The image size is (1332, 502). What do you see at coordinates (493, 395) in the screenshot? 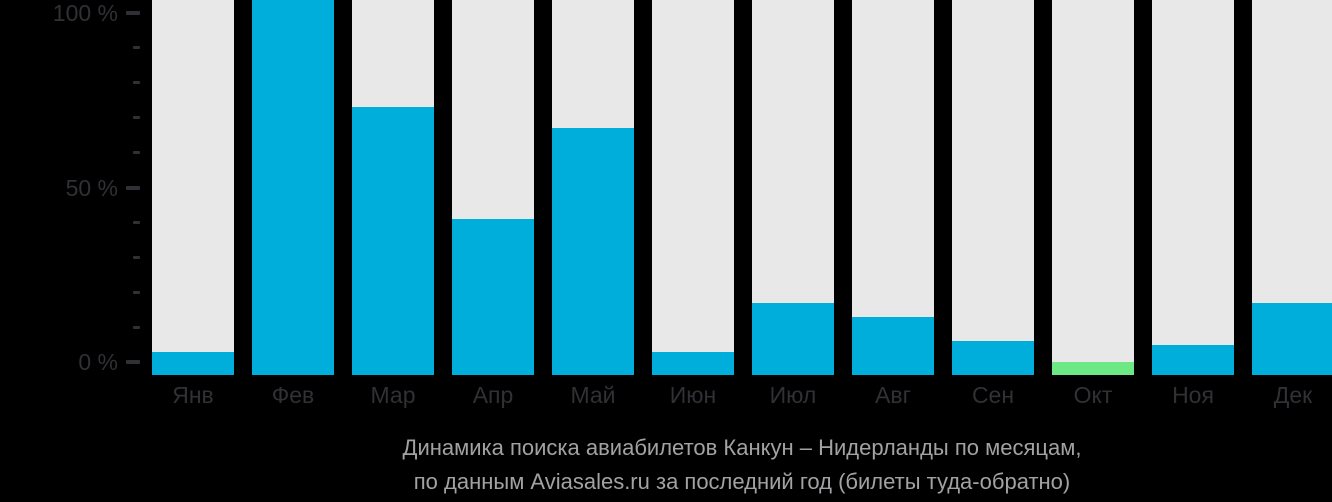
I see `x-tick-label: Апр` at bounding box center [493, 395].